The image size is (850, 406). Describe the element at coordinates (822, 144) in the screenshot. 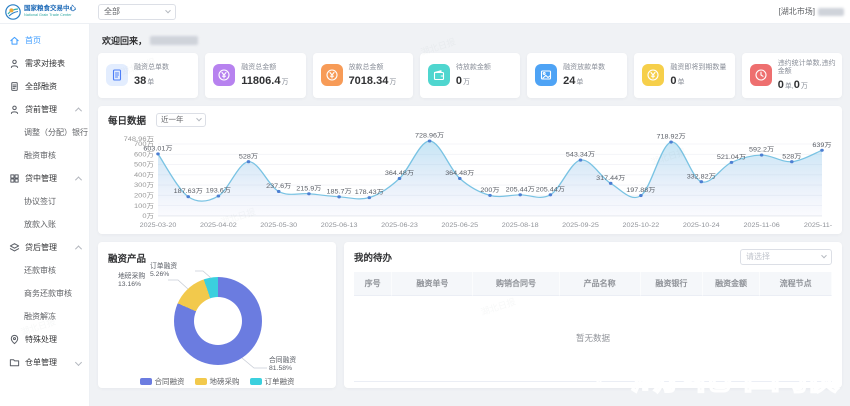

I see `svg-text: 639万` at that location.